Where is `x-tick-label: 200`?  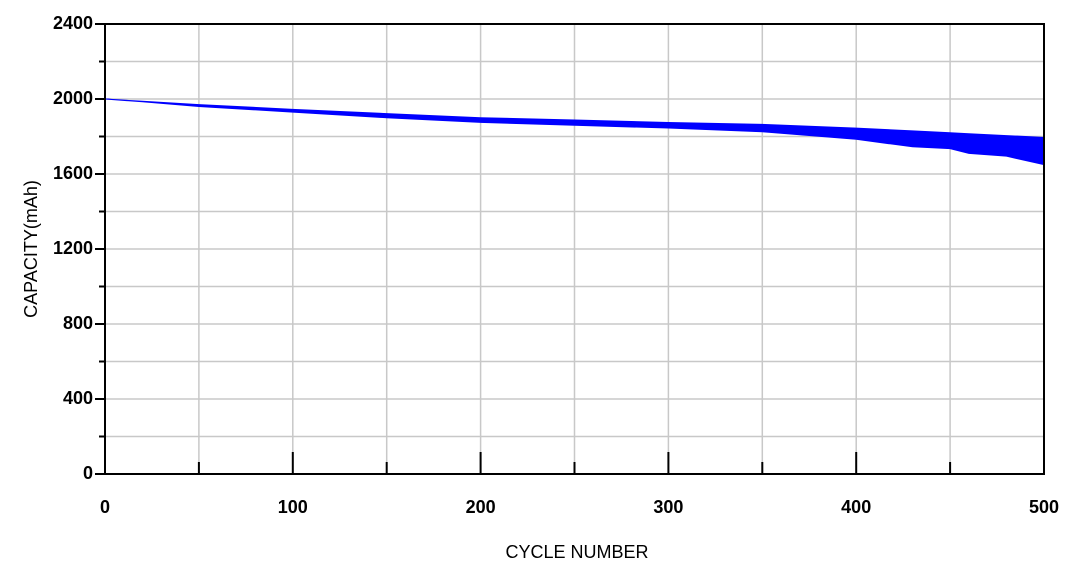
x-tick-label: 200 is located at coordinates (481, 507).